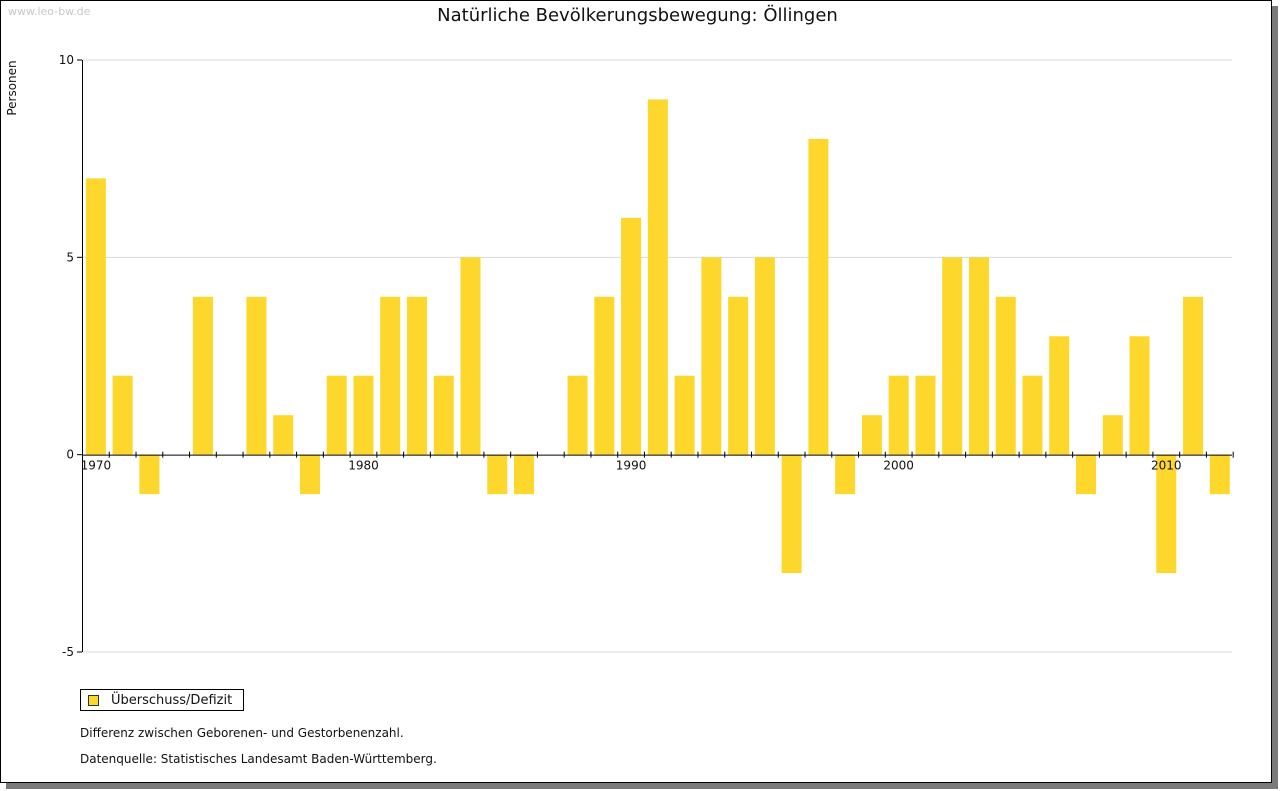 The image size is (1280, 791). Describe the element at coordinates (1086, 474) in the screenshot. I see `bar-2007` at that location.